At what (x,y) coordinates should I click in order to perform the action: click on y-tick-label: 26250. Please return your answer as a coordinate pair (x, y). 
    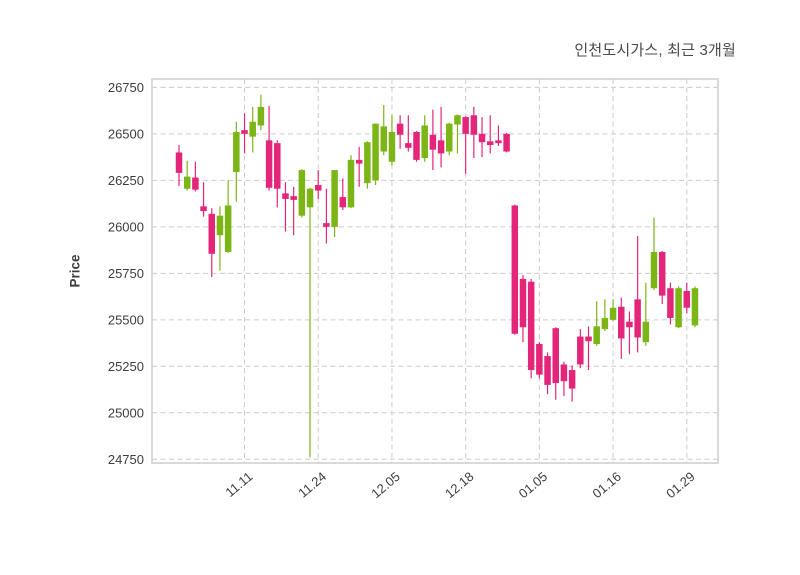
    Looking at the image, I should click on (126, 180).